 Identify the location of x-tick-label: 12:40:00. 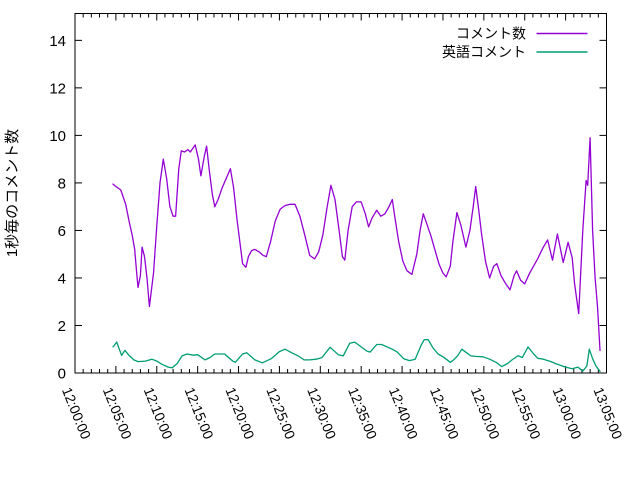
(403, 413).